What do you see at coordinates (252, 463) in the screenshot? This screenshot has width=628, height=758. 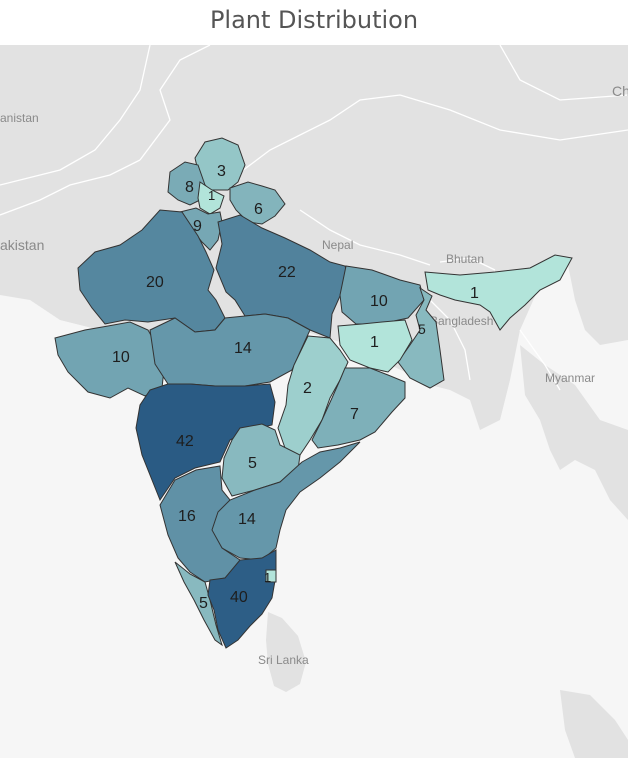 I see `value-label-telangana: 5` at bounding box center [252, 463].